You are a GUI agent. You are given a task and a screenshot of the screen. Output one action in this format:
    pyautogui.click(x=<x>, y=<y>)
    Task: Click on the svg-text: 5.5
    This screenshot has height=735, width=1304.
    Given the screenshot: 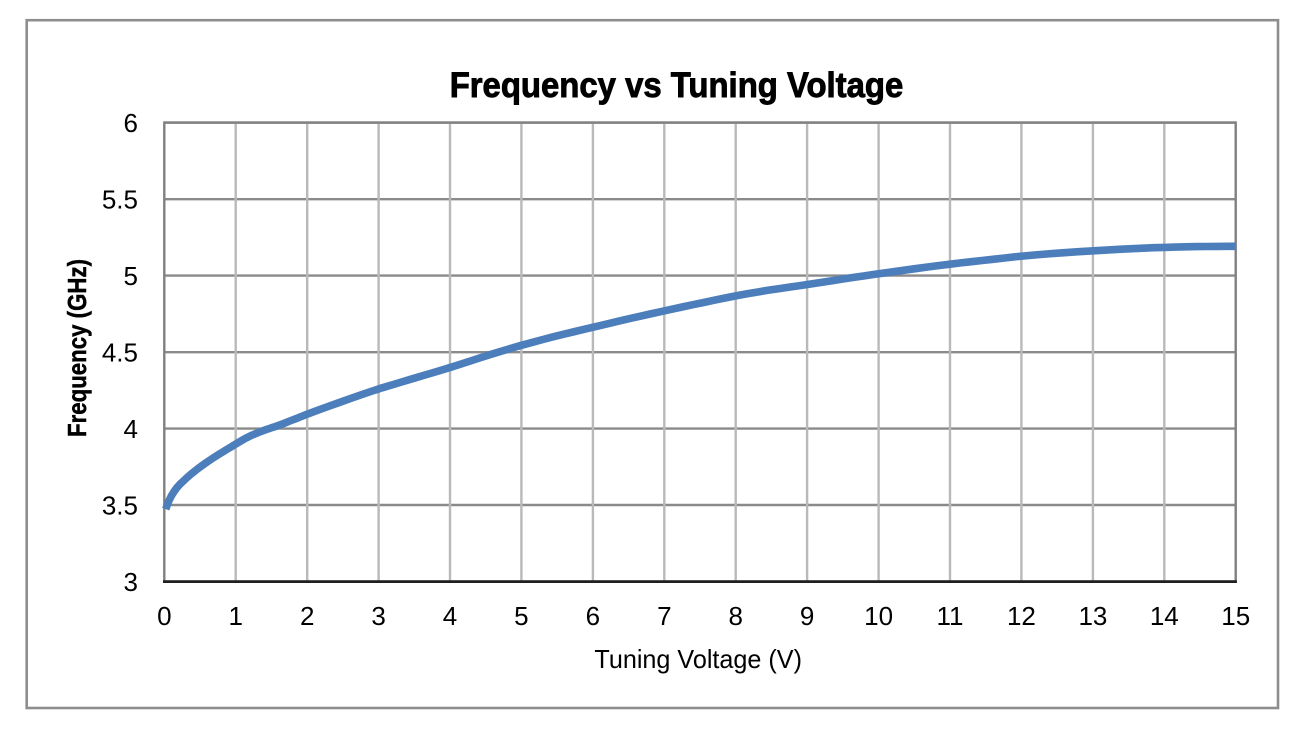 What is the action you would take?
    pyautogui.click(x=120, y=199)
    